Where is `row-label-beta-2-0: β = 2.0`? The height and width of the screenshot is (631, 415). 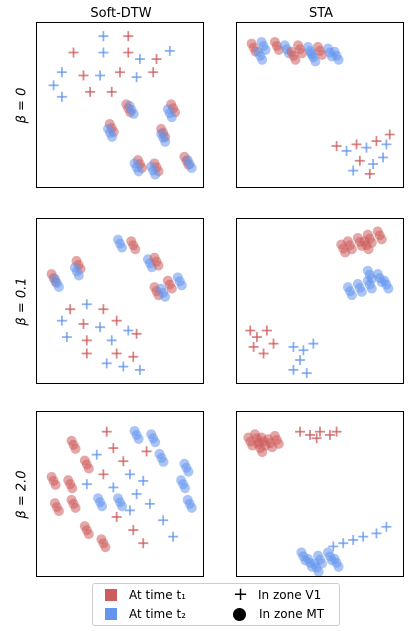
row-label-beta-2-0: β = 2.0 is located at coordinates (22, 494).